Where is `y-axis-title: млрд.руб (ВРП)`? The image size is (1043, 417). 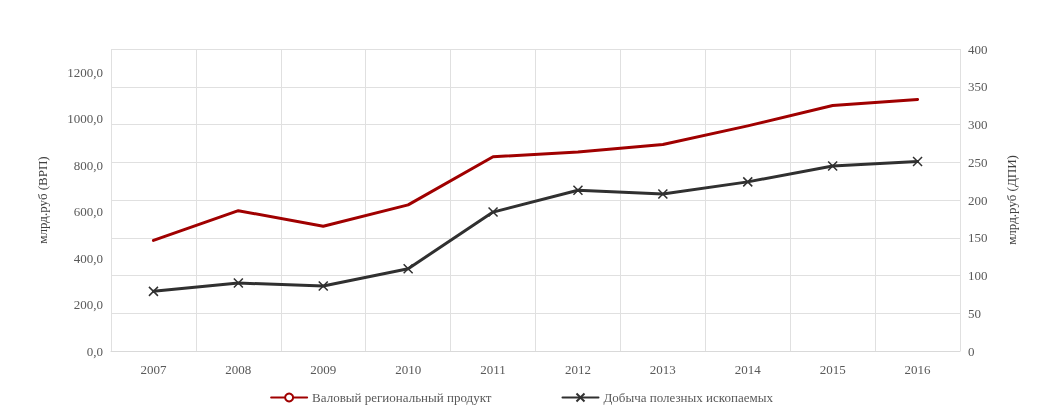
y-axis-title: млрд.руб (ВРП) is located at coordinates (42, 200).